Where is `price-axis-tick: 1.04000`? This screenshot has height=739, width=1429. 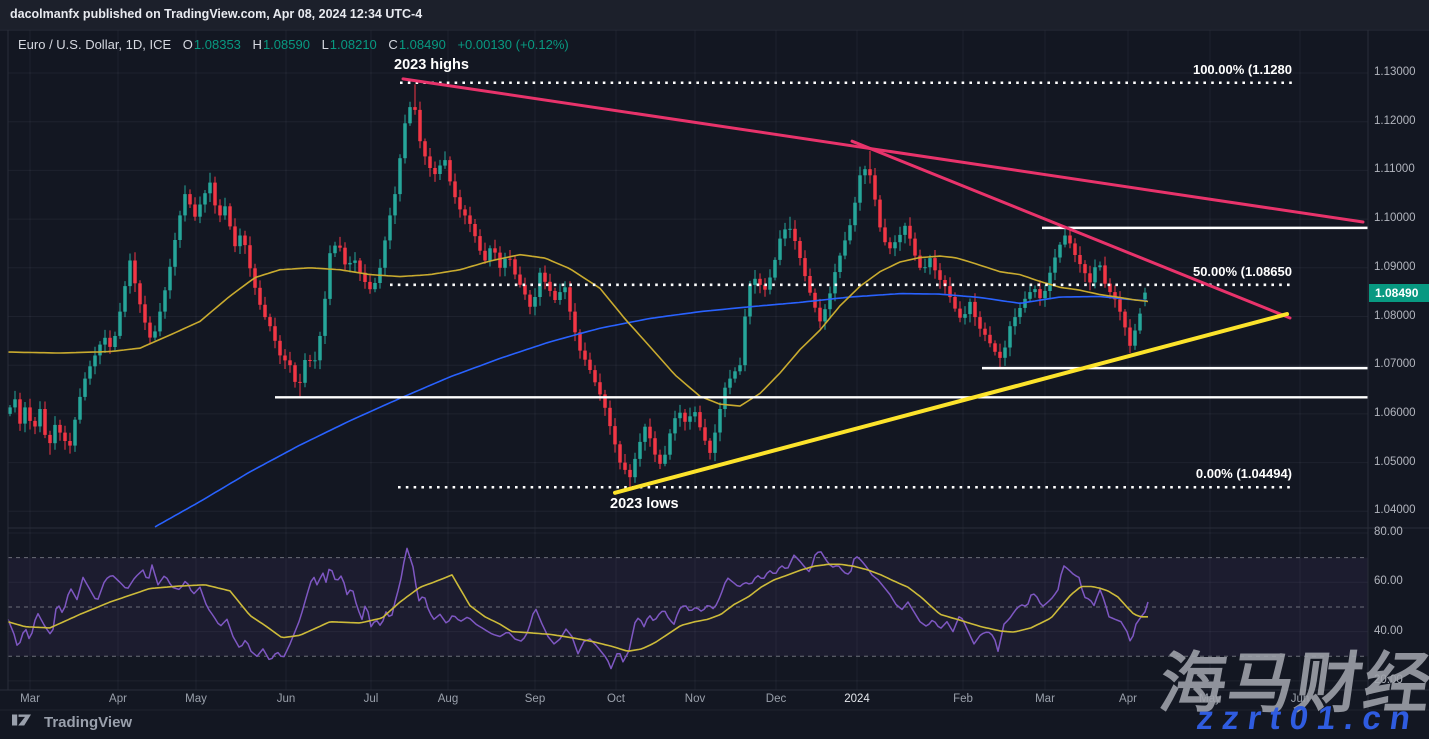
price-axis-tick: 1.04000 is located at coordinates (1395, 510).